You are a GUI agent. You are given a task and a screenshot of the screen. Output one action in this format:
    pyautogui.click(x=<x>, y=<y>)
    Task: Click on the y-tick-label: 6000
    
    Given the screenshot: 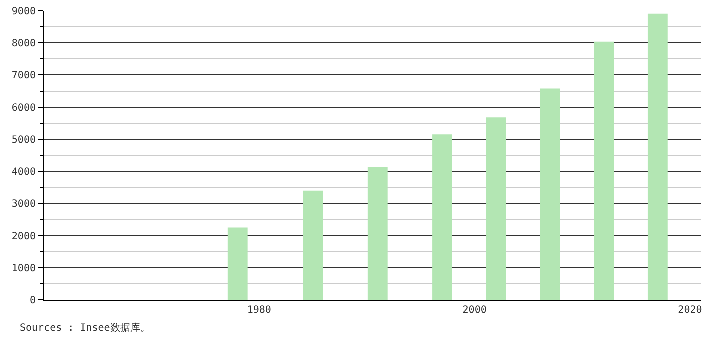 What is the action you would take?
    pyautogui.click(x=24, y=108)
    